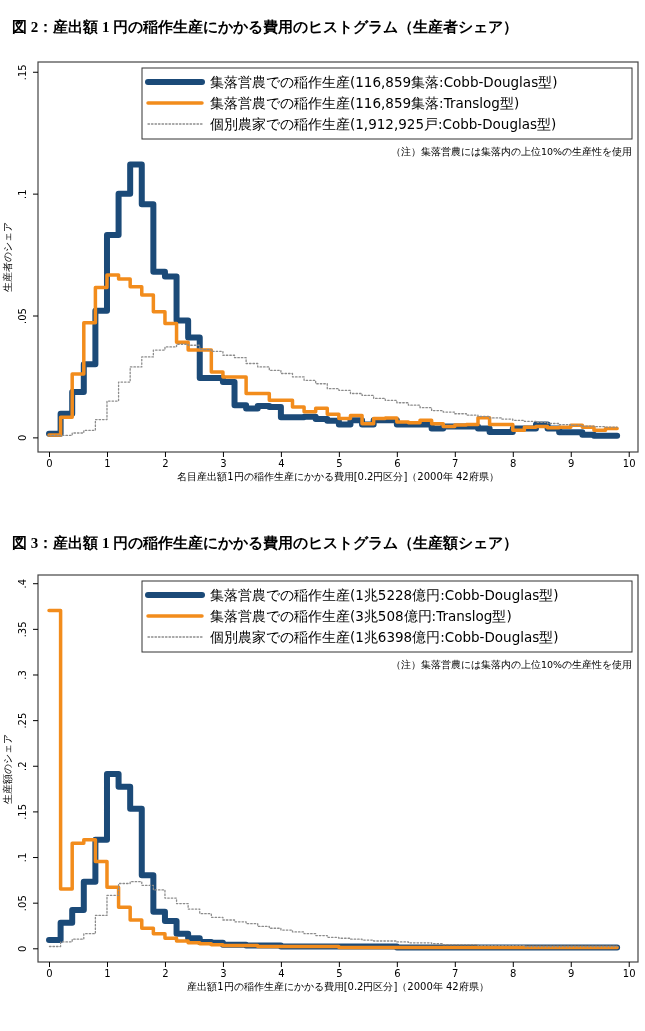 The height and width of the screenshot is (1031, 645). Describe the element at coordinates (265, 26) in the screenshot. I see `chart-title: 図 2：産出額 1 円の稲作生産にかかる費用のヒストグラム（生産者シェア）` at that location.